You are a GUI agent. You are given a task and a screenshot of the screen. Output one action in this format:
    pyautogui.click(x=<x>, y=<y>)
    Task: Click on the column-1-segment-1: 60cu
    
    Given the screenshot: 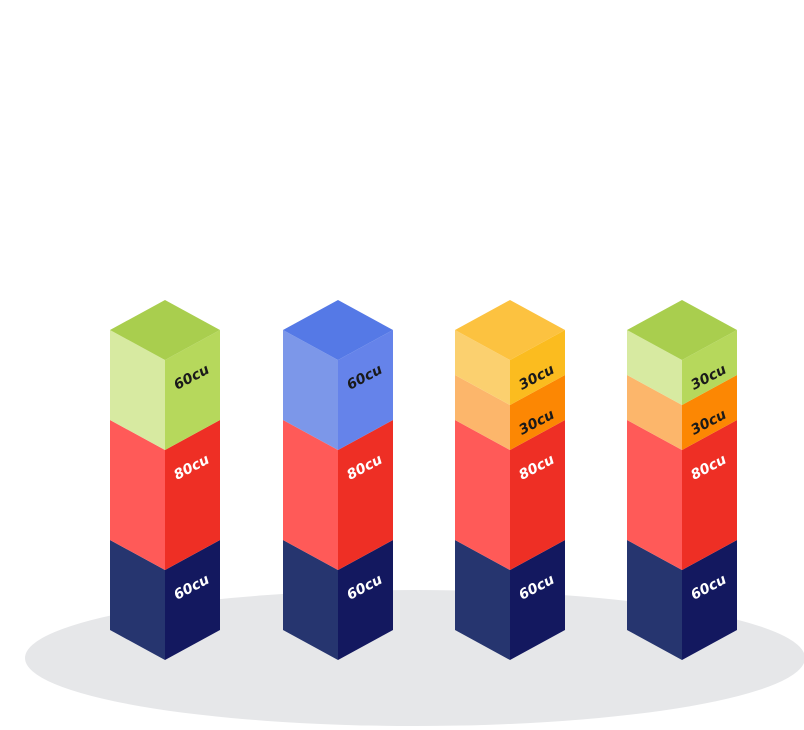 What is the action you would take?
    pyautogui.click(x=165, y=600)
    